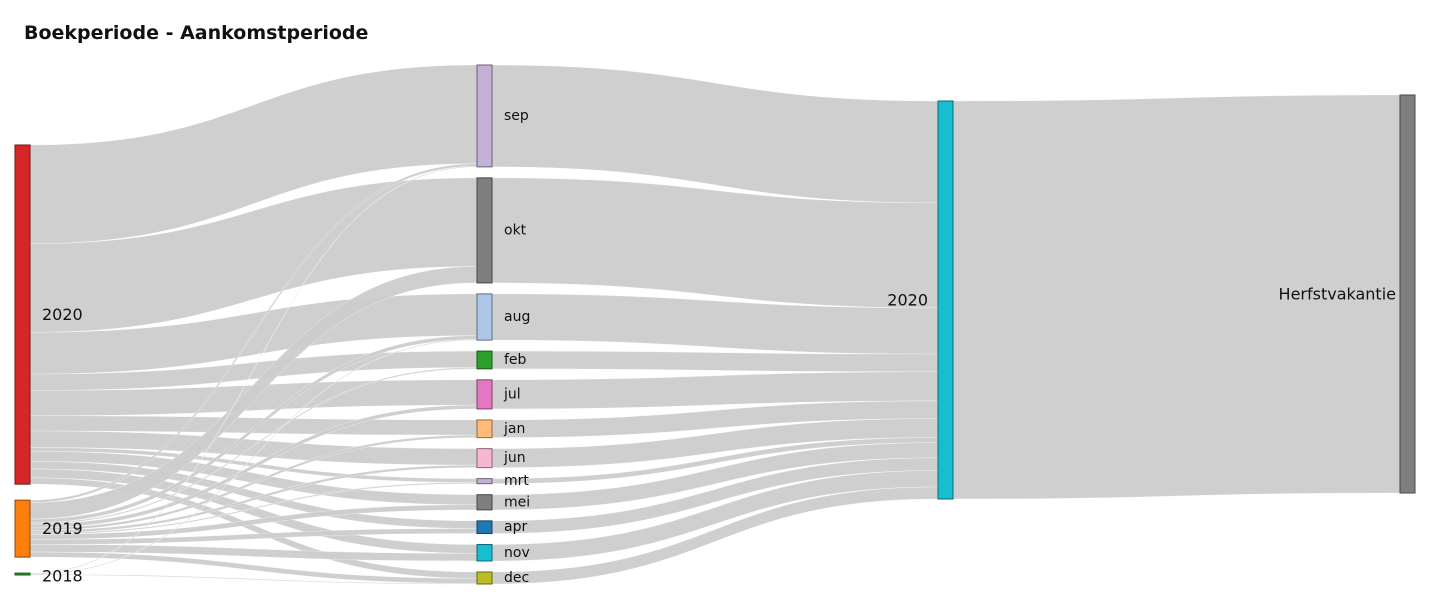  Describe the element at coordinates (22, 528) in the screenshot. I see `node-2019-col0` at that location.